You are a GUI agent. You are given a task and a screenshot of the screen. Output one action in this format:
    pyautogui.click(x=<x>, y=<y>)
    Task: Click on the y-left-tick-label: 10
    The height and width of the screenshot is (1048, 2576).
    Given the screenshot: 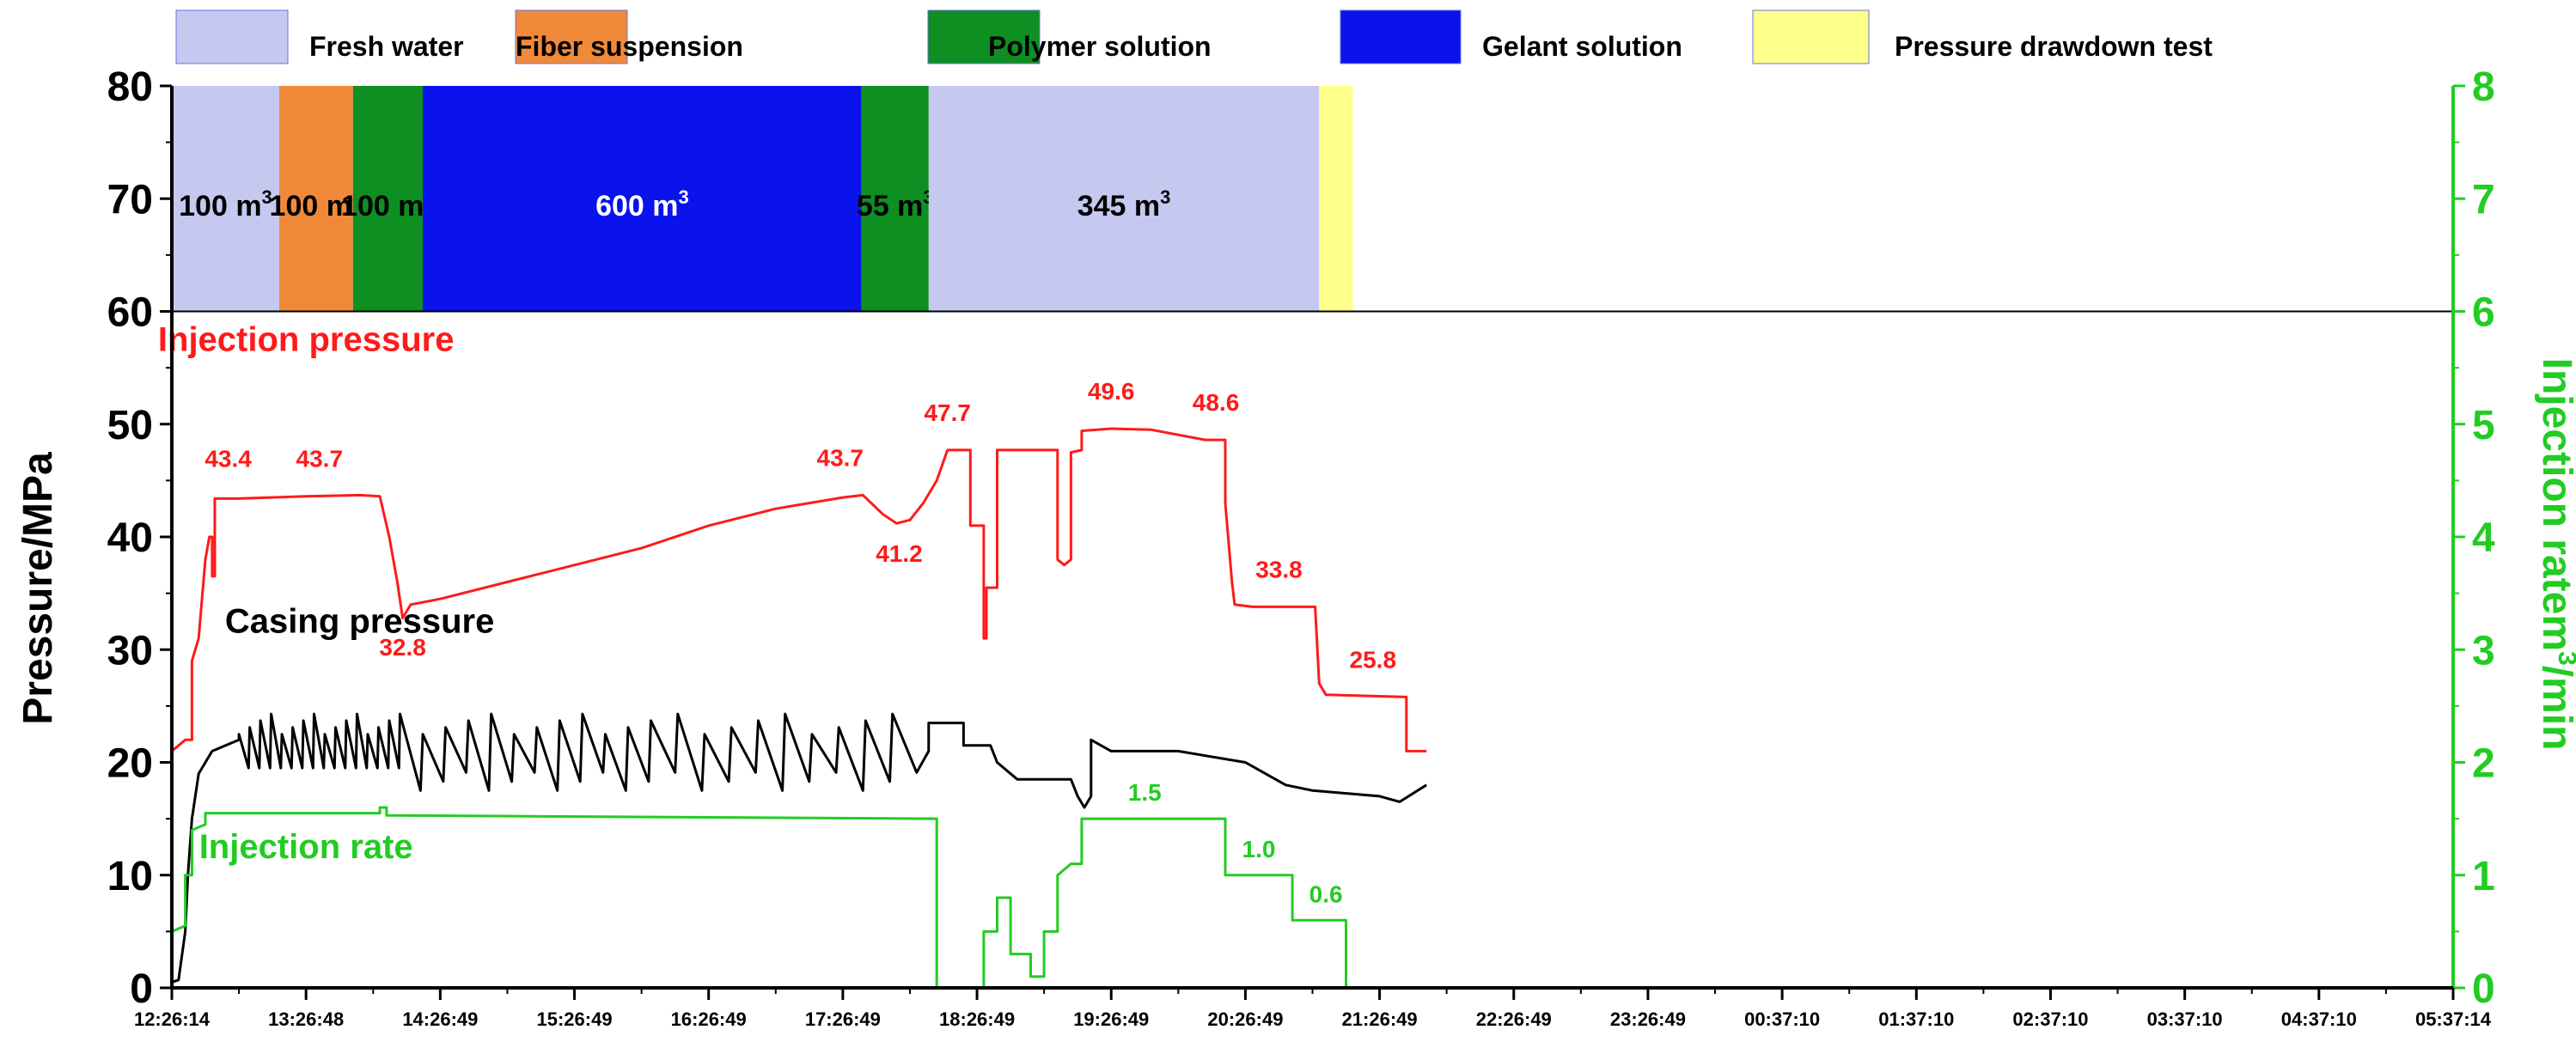 What is the action you would take?
    pyautogui.click(x=130, y=876)
    